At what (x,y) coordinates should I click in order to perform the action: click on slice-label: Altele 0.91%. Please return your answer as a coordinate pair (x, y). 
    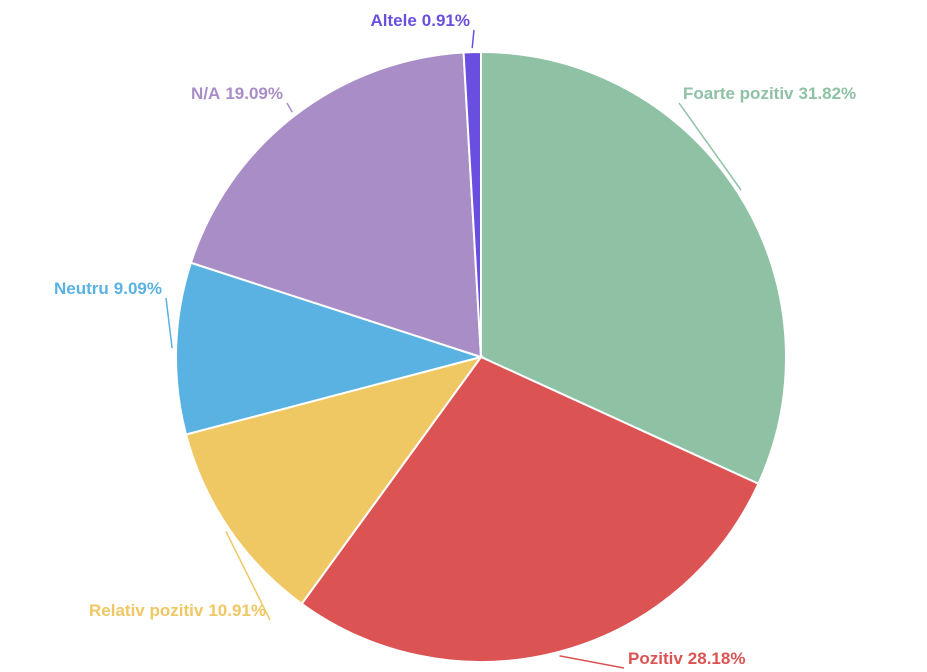
    Looking at the image, I should click on (421, 20).